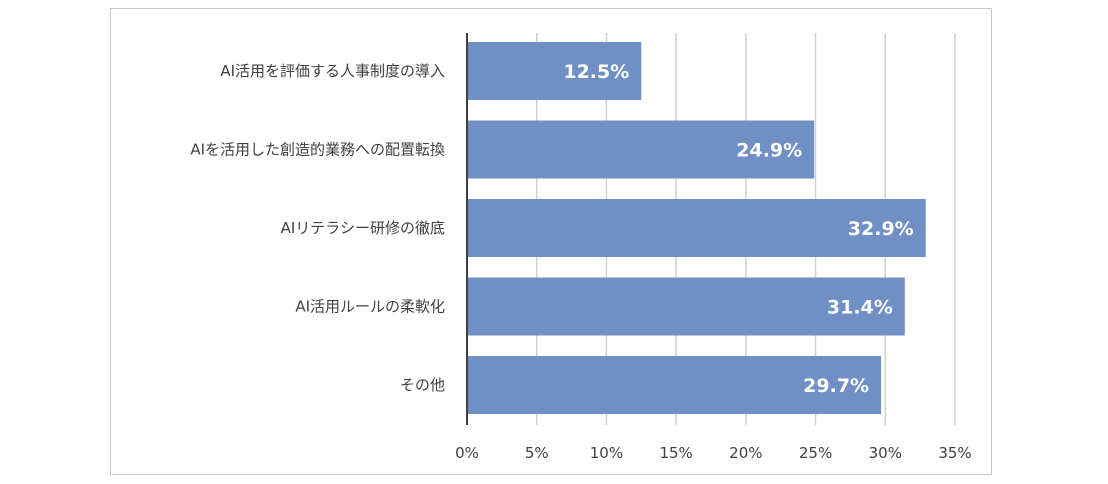 This screenshot has height=484, width=1108. What do you see at coordinates (422, 385) in the screenshot?
I see `category-label: その他` at bounding box center [422, 385].